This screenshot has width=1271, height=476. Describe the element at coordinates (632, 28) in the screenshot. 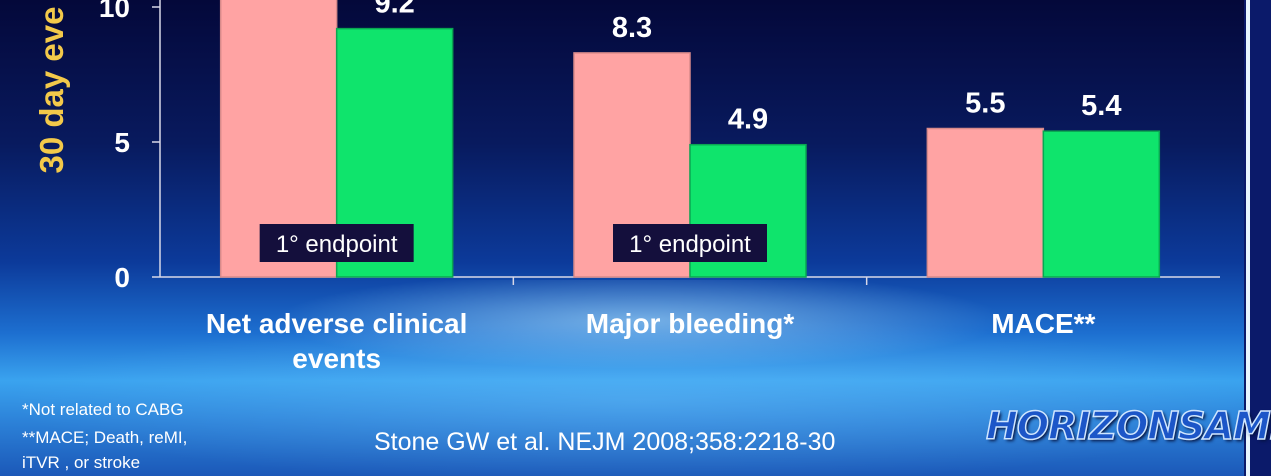

I see `bar-value-label: 8.3` at that location.